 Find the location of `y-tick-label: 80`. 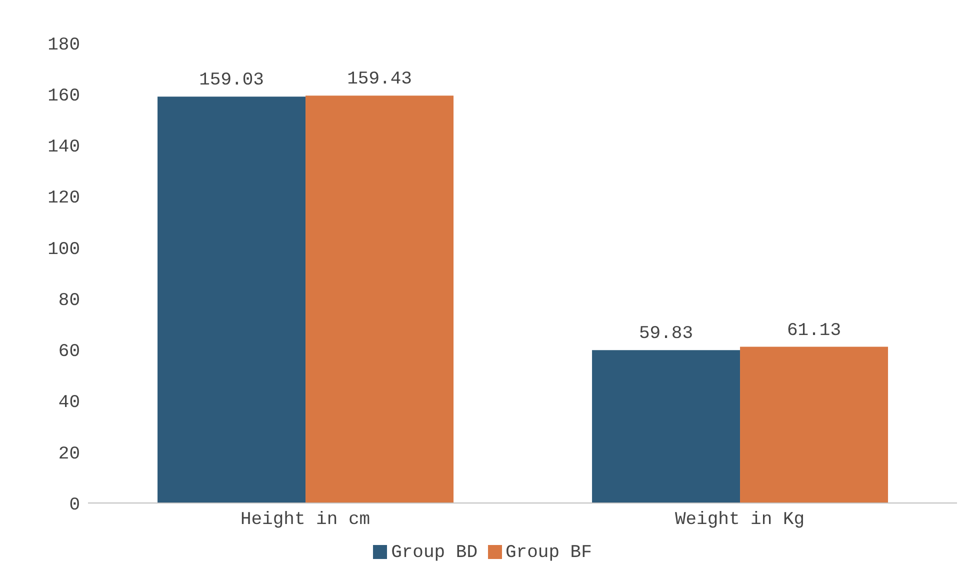

y-tick-label: 80 is located at coordinates (69, 300).